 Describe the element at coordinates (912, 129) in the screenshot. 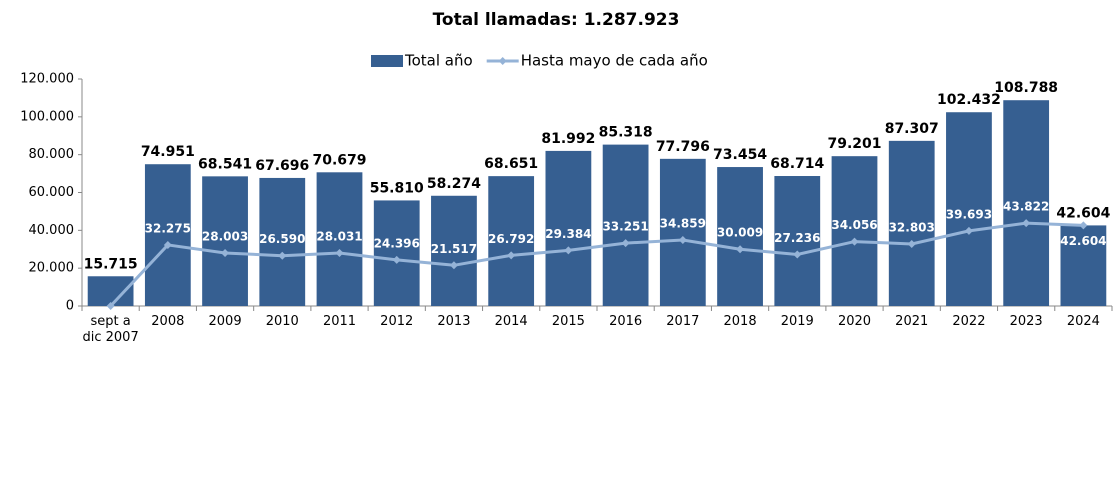

I see `bar-value-label: 87.307` at that location.